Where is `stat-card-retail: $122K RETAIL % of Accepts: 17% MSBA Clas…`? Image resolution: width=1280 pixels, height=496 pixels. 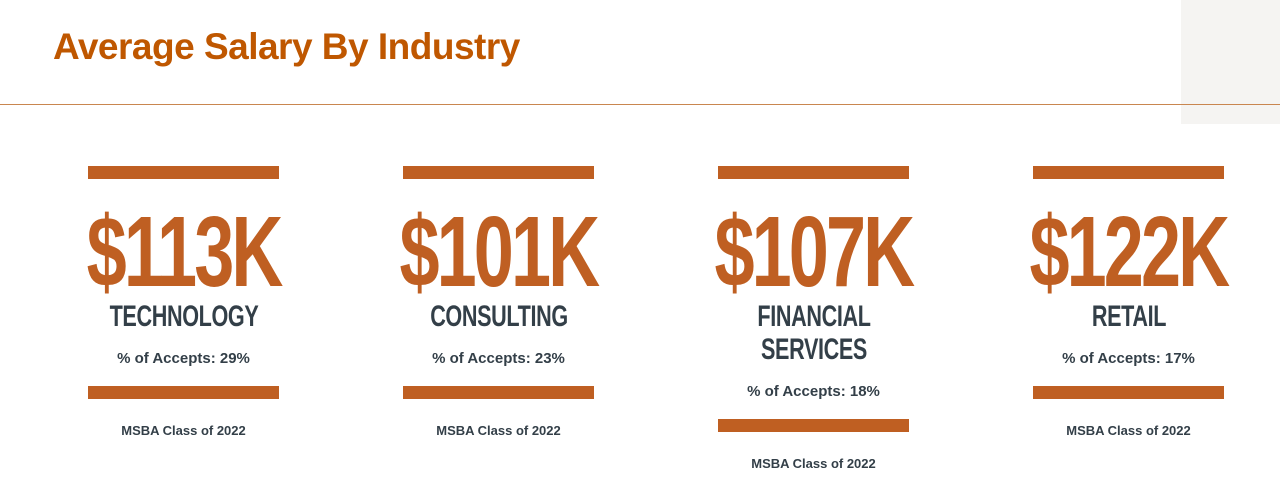 stat-card-retail: $122K RETAIL % of Accepts: 17% MSBA Clas… is located at coordinates (1130, 302).